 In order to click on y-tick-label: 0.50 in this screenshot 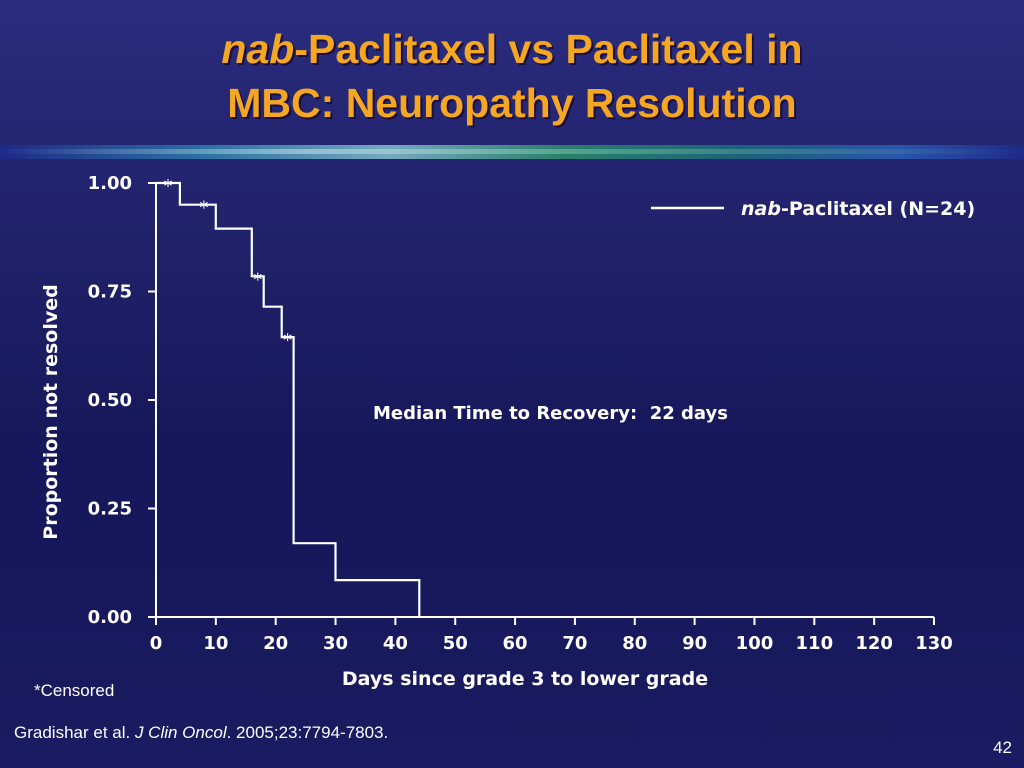, I will do `click(110, 400)`.